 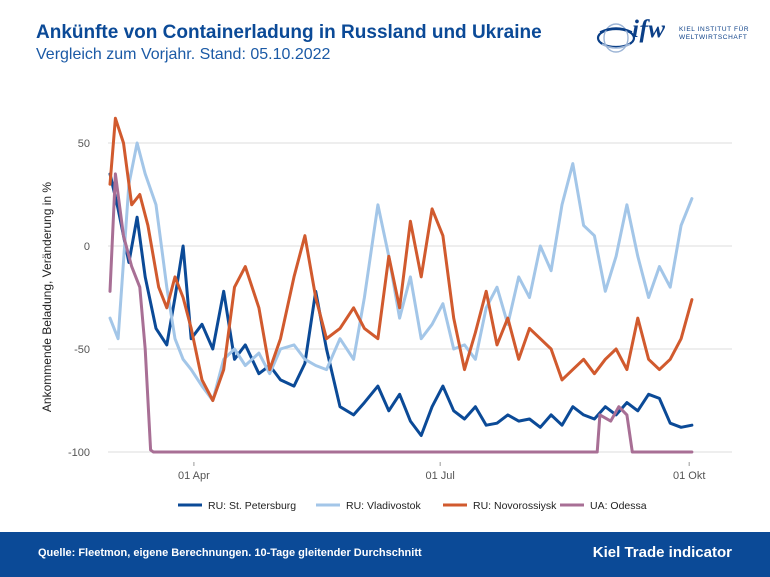 What do you see at coordinates (252, 506) in the screenshot?
I see `legend-label: RU: St. Petersburg` at bounding box center [252, 506].